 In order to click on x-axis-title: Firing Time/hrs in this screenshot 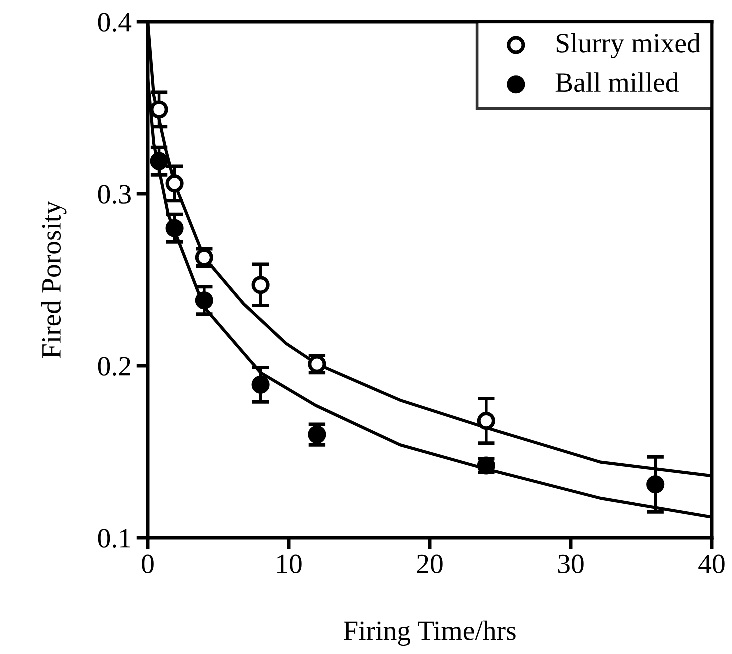, I will do `click(430, 633)`.